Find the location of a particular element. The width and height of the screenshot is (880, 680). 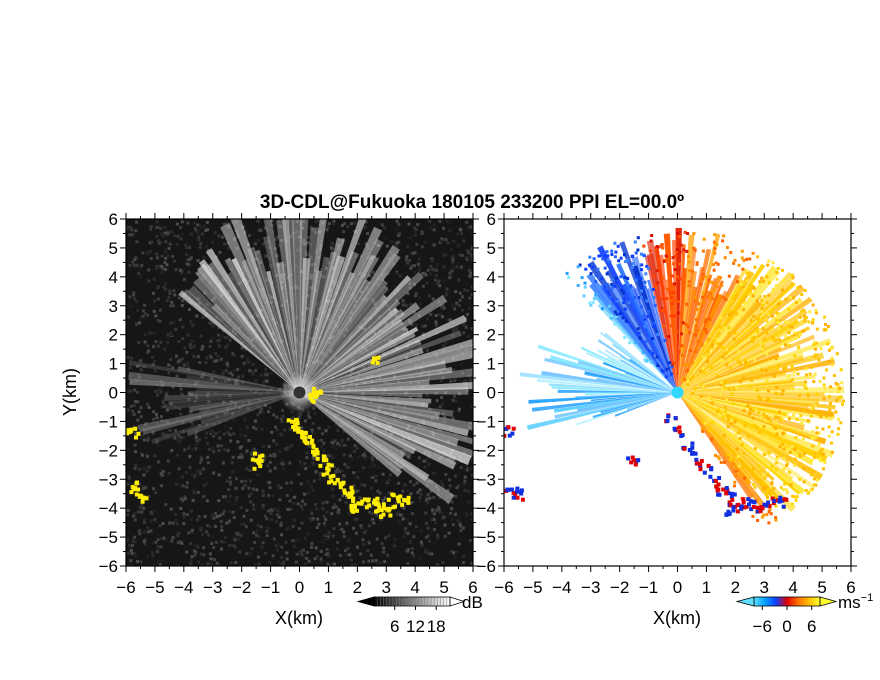

y-tick-label: −3 is located at coordinates (108, 479).